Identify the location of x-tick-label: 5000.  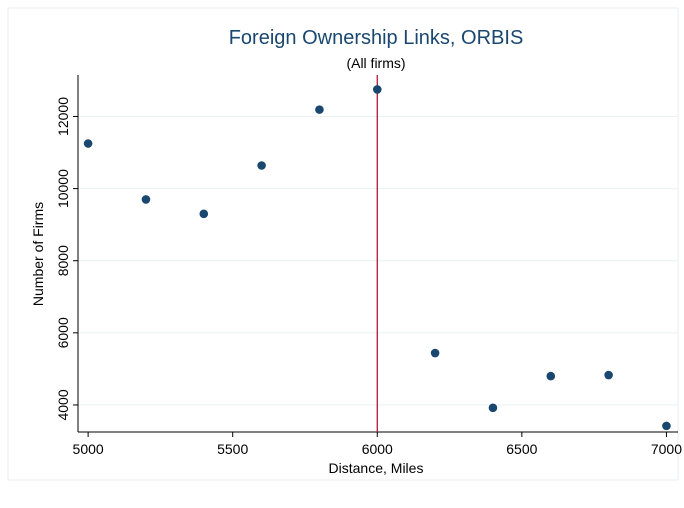
(88, 449).